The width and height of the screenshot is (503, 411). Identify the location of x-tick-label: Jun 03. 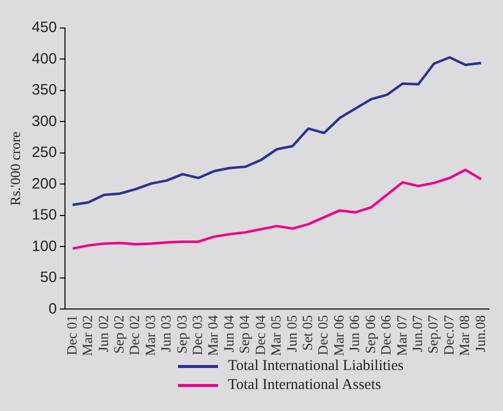
(167, 333).